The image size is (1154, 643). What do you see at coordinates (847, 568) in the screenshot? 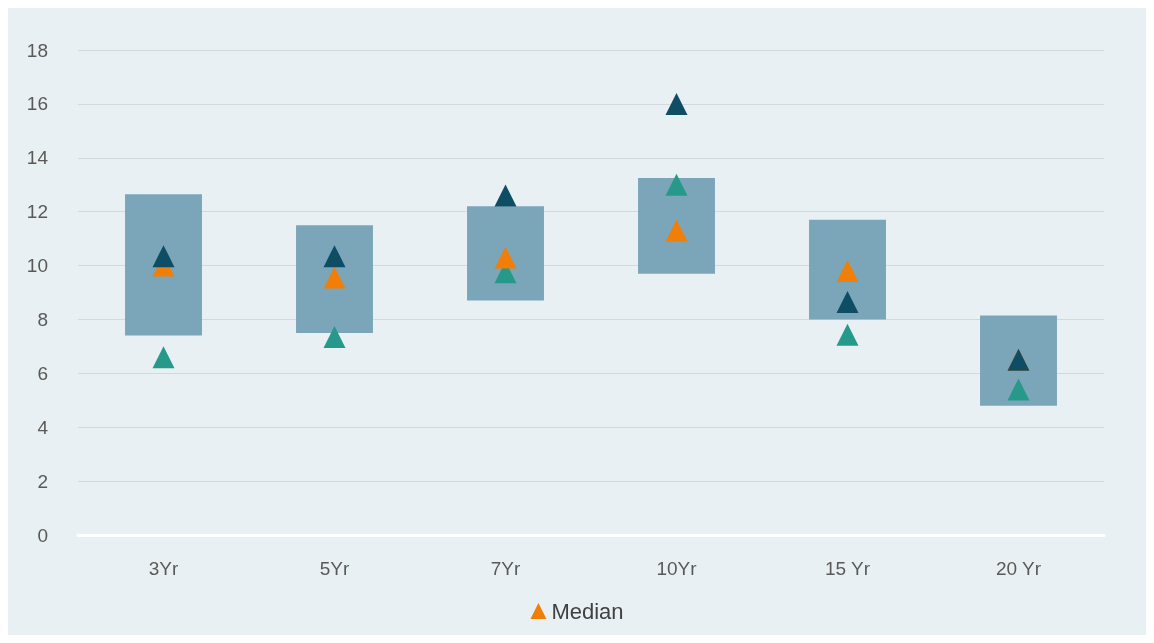
I see `x-tick-label: 15 Yr` at bounding box center [847, 568].